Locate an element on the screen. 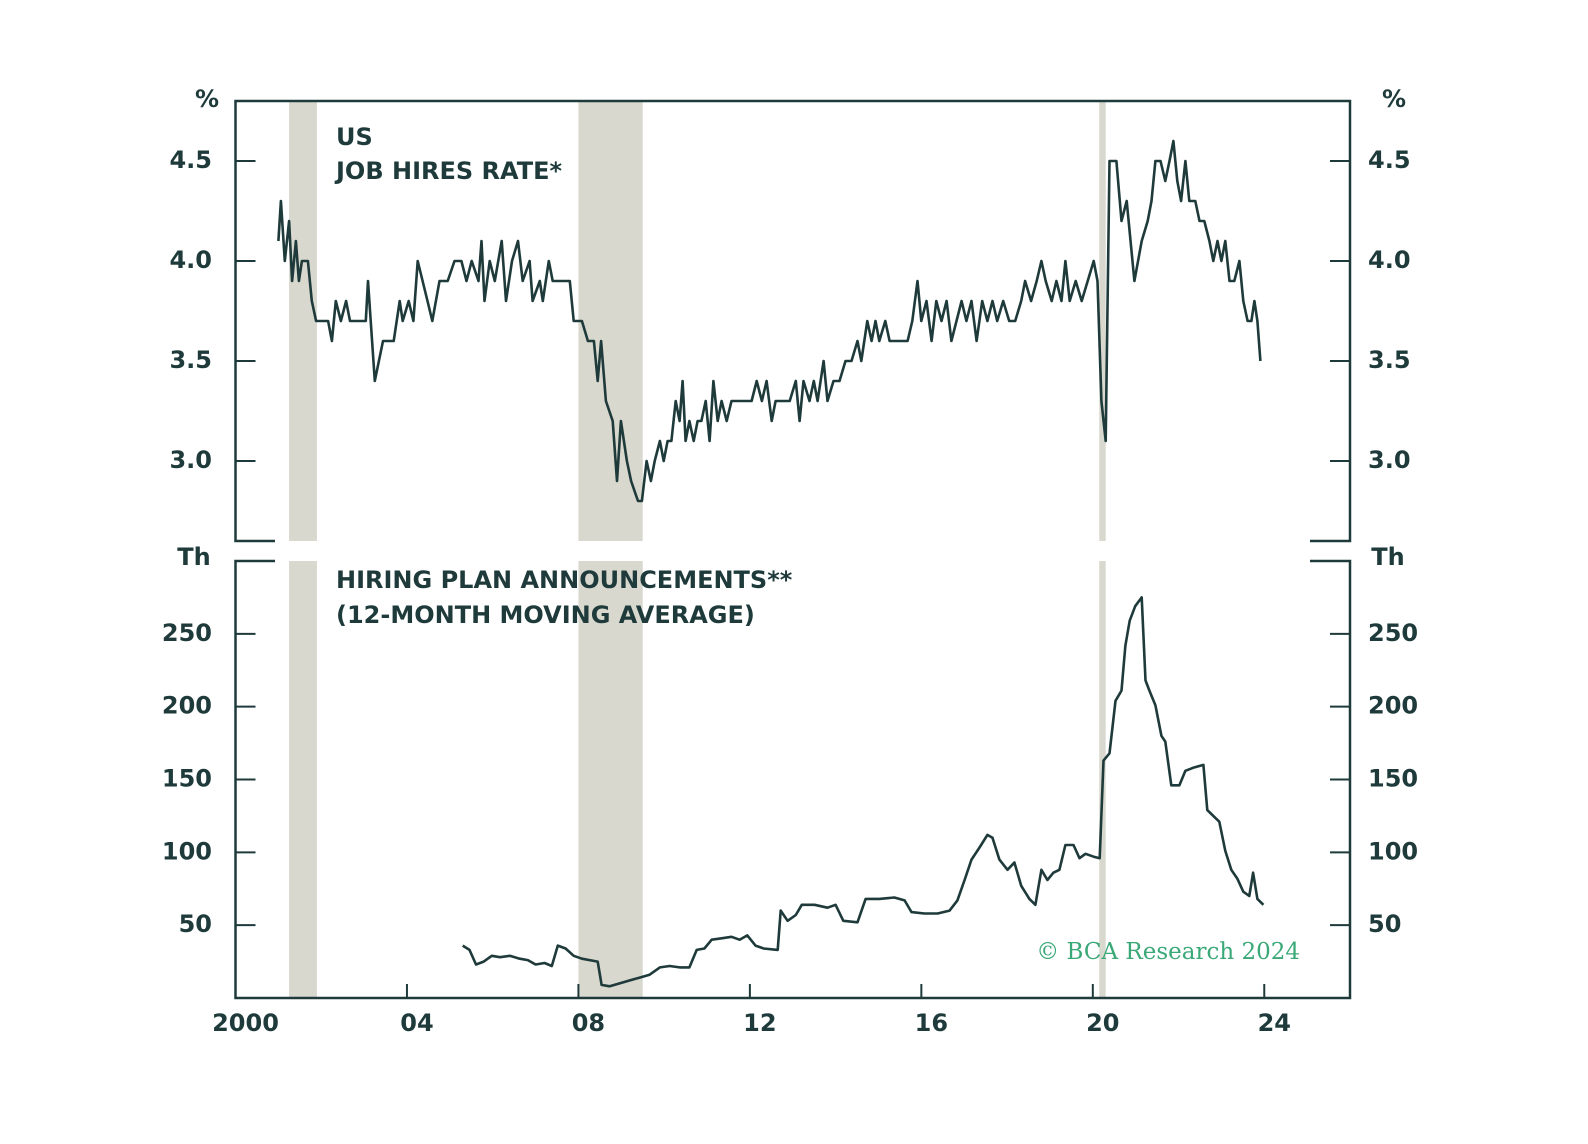 The width and height of the screenshot is (1588, 1144). x-tick-label: 2000 is located at coordinates (245, 1023).